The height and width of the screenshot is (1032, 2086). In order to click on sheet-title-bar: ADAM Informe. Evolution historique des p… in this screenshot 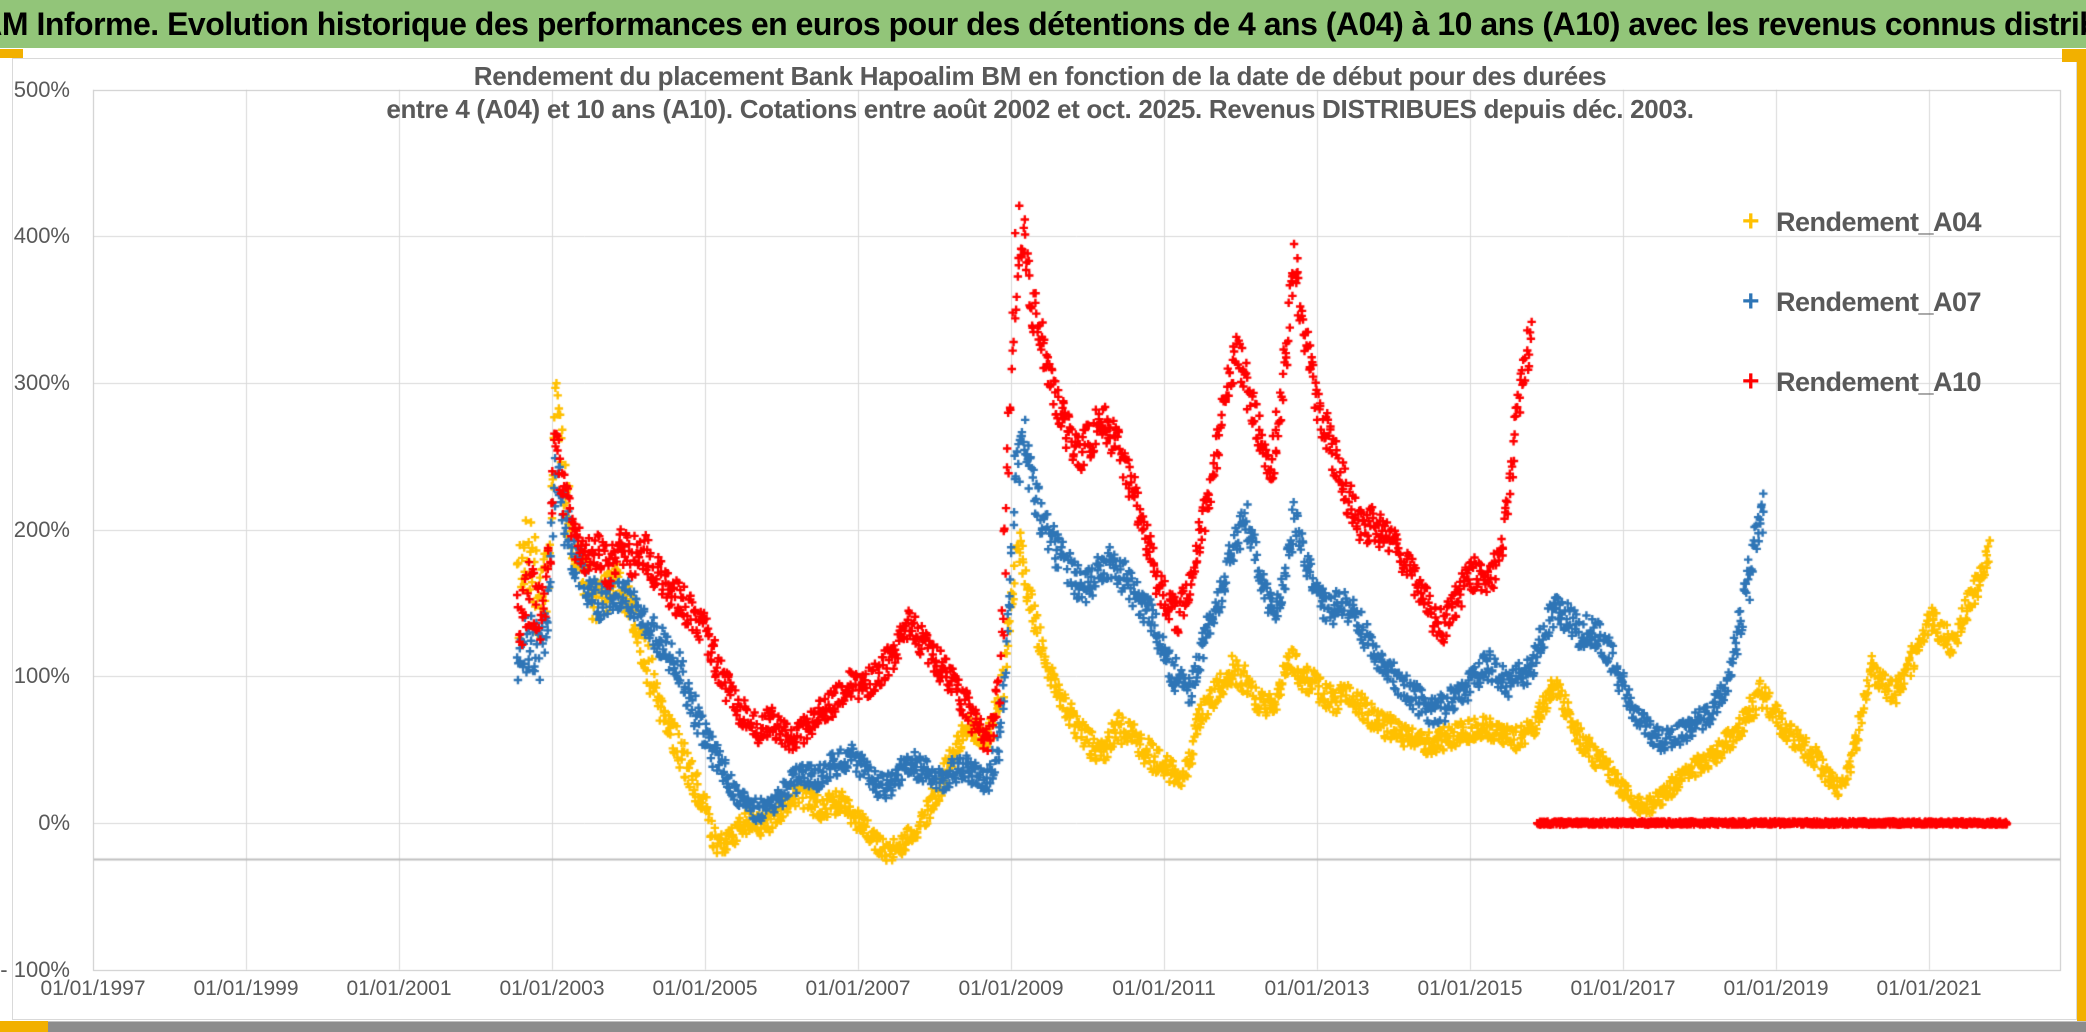, I will do `click(1043, 24)`.